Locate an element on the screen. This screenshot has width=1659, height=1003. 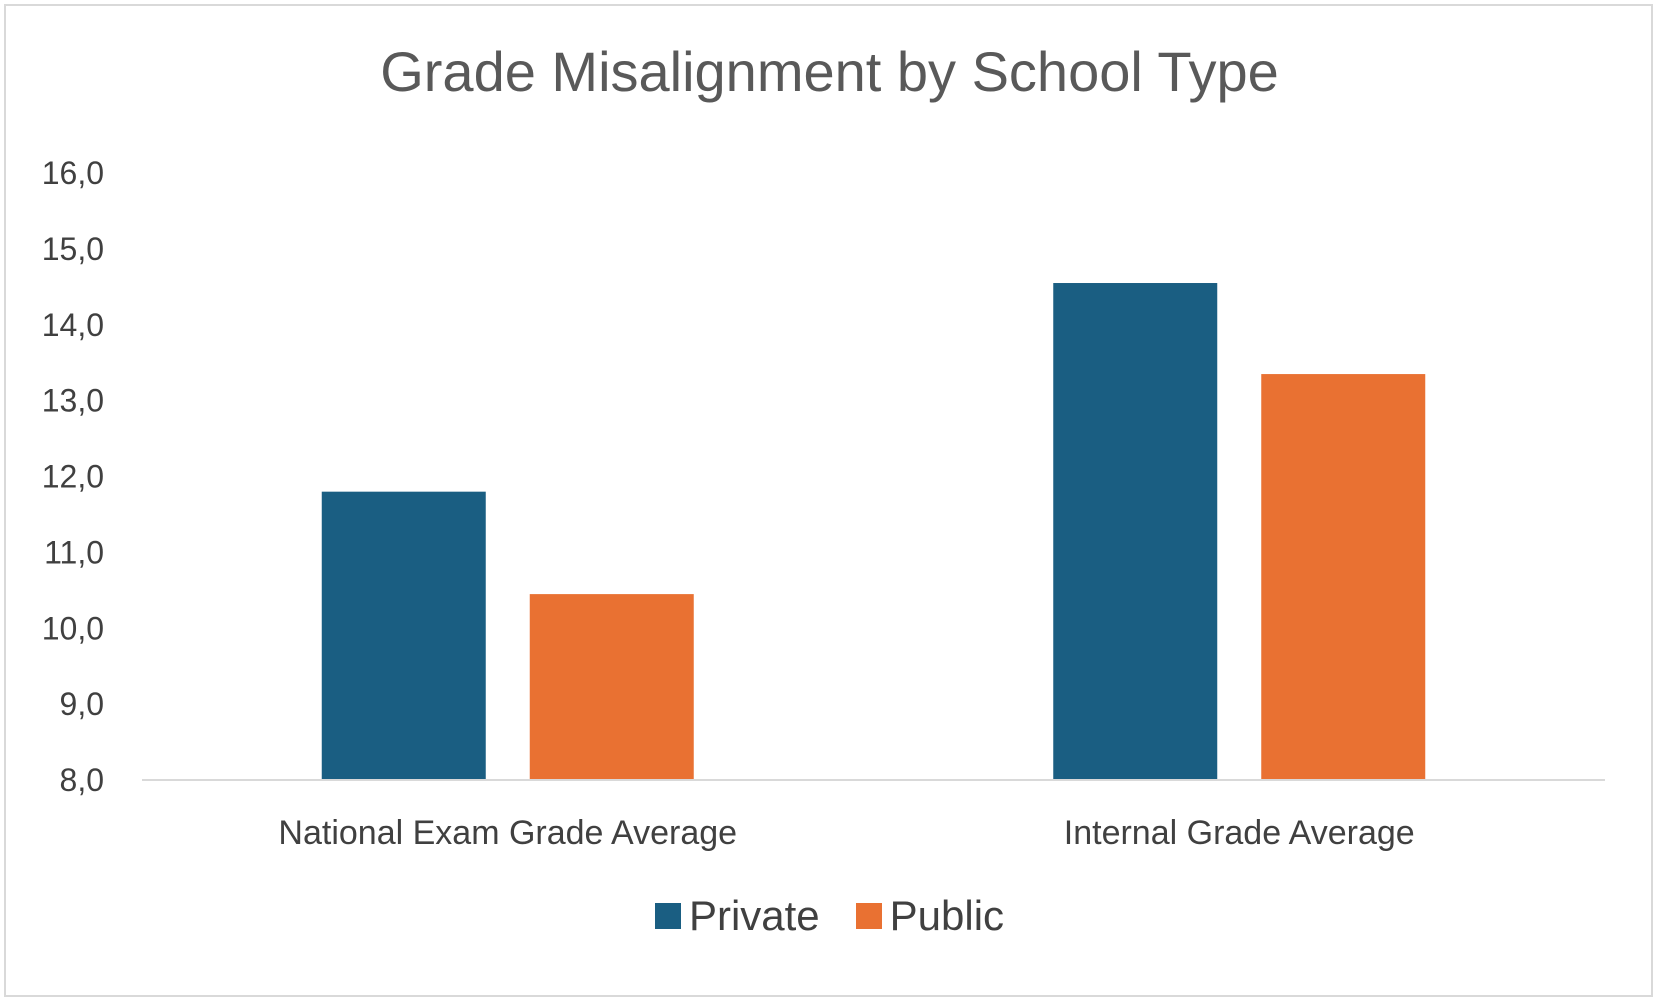
legend-item-public: Public is located at coordinates (930, 915).